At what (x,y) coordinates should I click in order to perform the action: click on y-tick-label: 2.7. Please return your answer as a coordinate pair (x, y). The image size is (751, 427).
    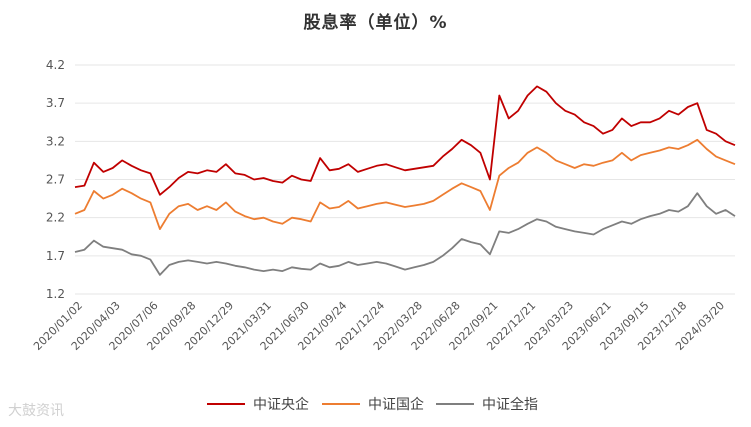
    Looking at the image, I should click on (55, 180).